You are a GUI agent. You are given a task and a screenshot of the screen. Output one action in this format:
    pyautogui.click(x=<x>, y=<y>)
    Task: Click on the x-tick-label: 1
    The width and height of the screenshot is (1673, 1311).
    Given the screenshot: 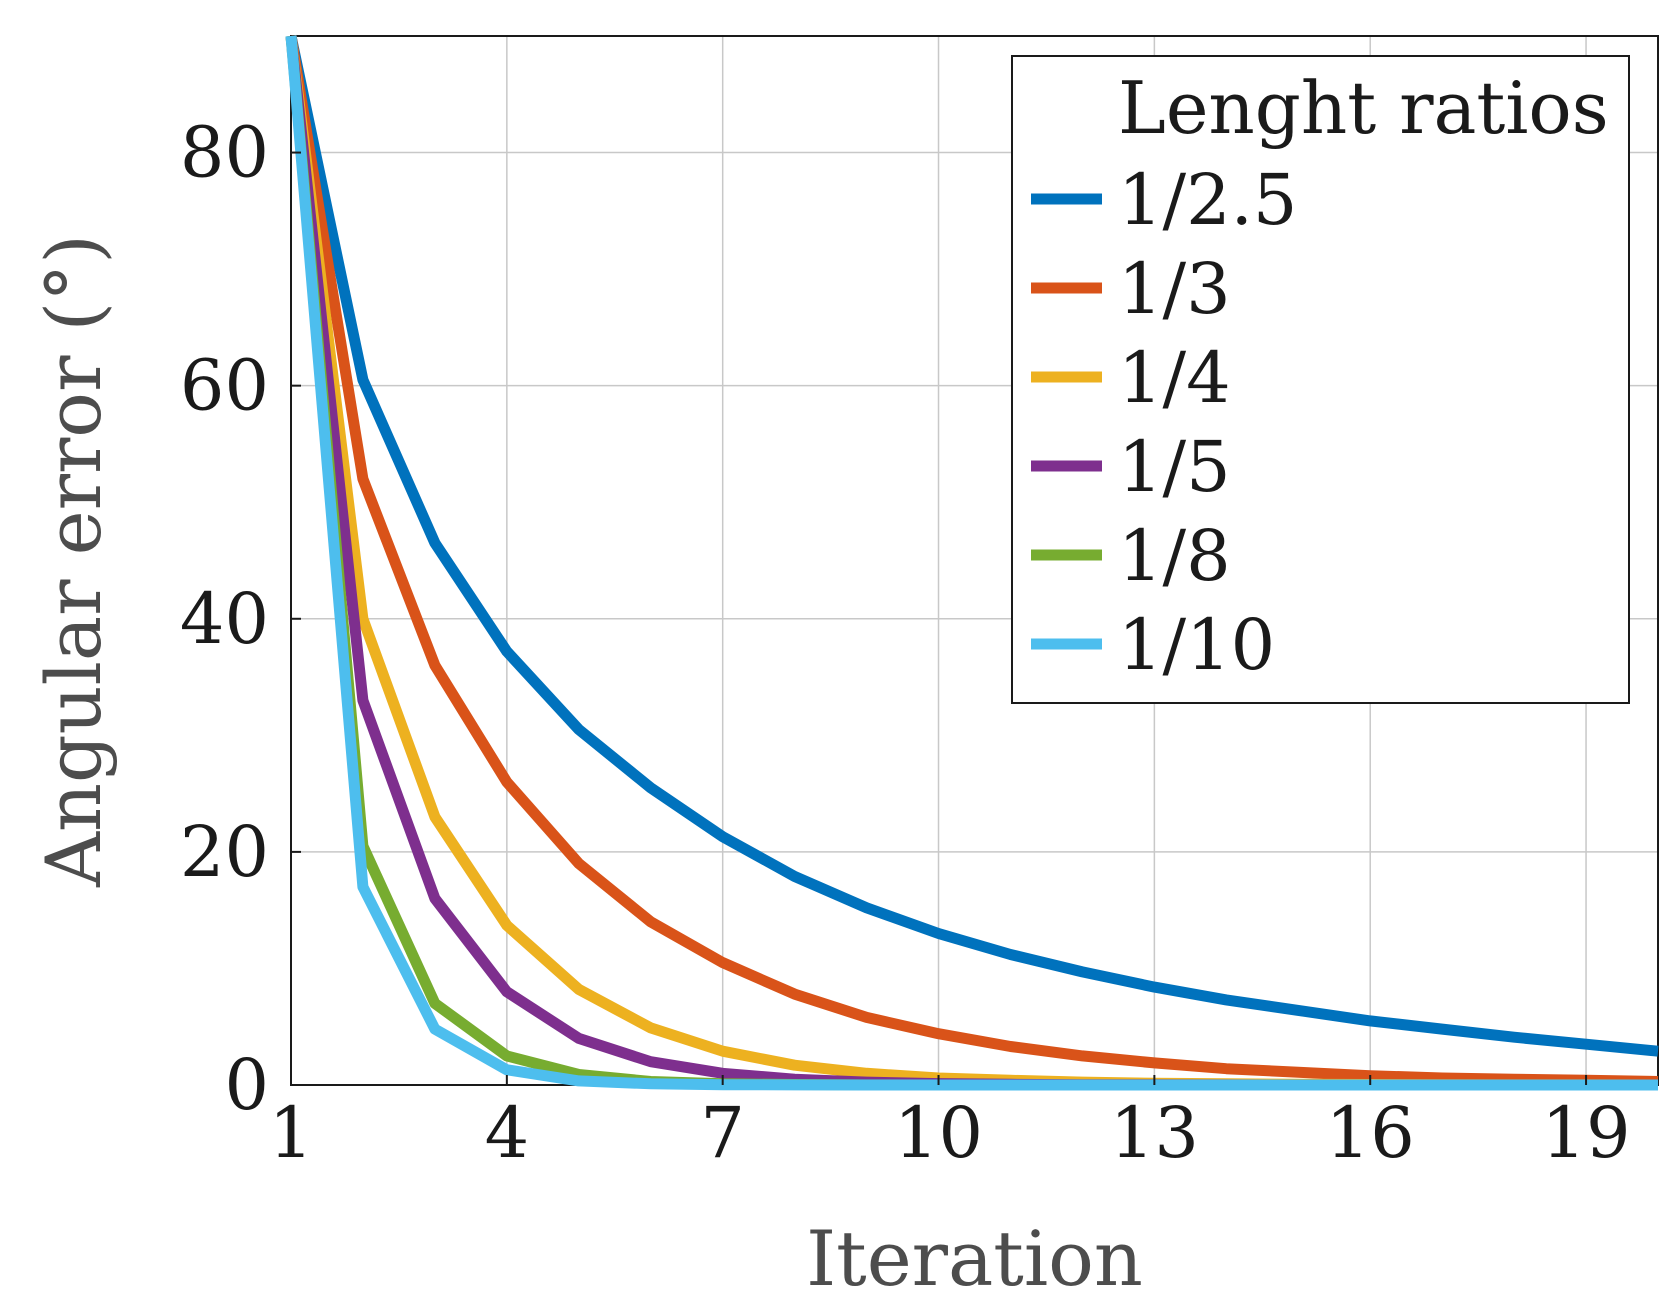 What is the action you would take?
    pyautogui.click(x=291, y=1133)
    